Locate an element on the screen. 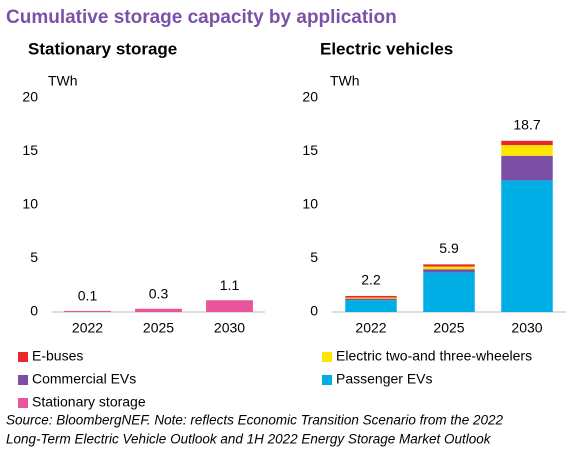 The image size is (584, 453). value-label: 1.1 is located at coordinates (230, 285).